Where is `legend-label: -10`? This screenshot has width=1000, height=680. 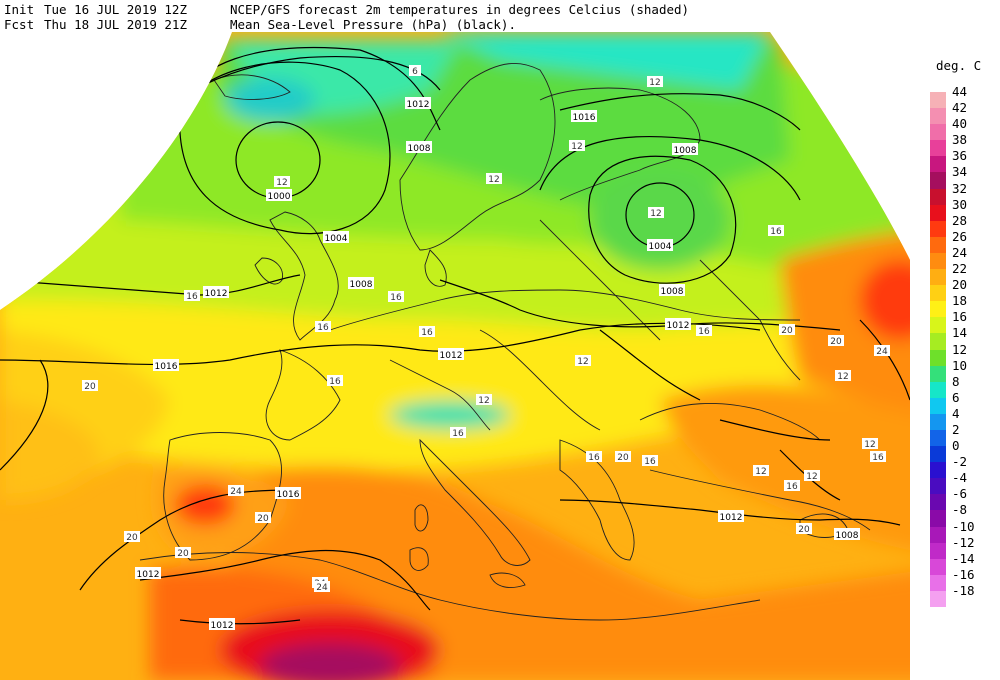 legend-label: -10 is located at coordinates (963, 526).